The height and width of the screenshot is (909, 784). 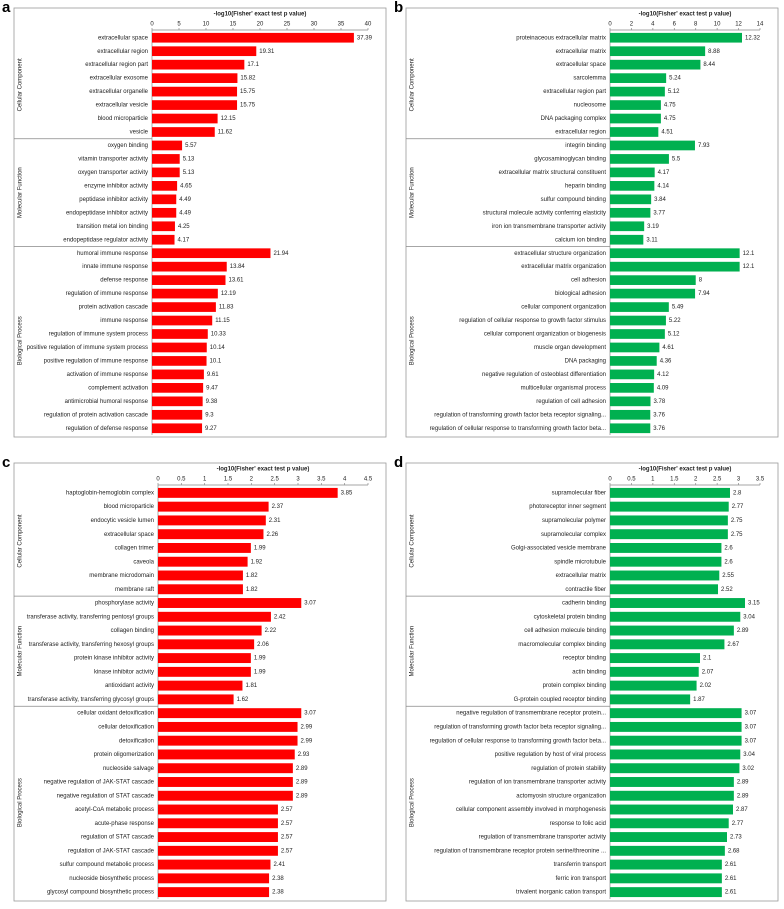 I want to click on category-label: regulation of protein stability, so click(x=568, y=769).